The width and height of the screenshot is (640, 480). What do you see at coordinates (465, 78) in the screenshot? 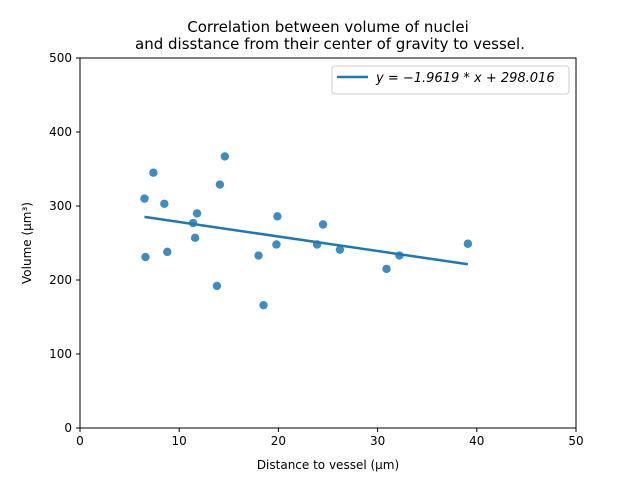
I see `legend-entry-fit: y = −1.9619 * x + 298.016` at bounding box center [465, 78].